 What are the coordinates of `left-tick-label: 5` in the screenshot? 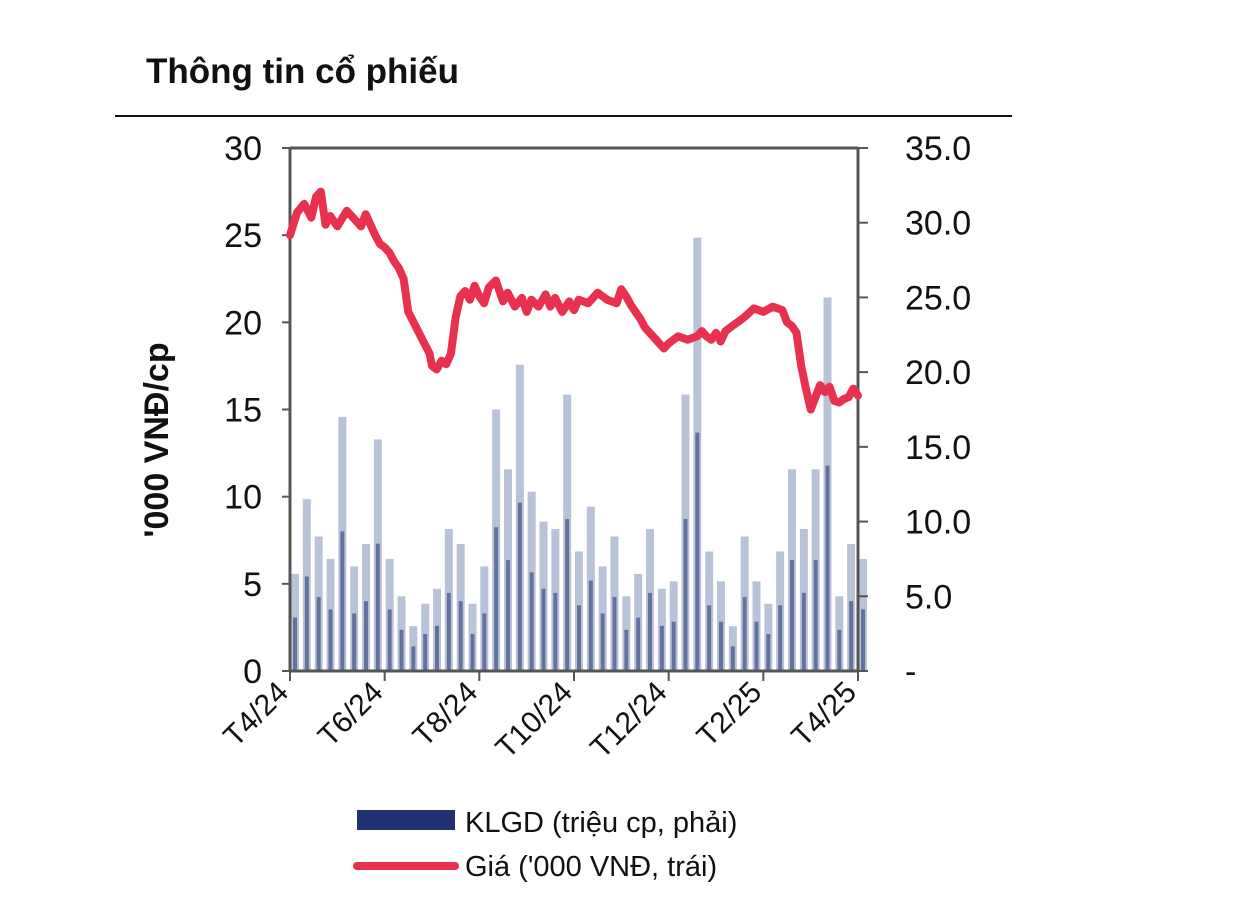 It's located at (252, 585).